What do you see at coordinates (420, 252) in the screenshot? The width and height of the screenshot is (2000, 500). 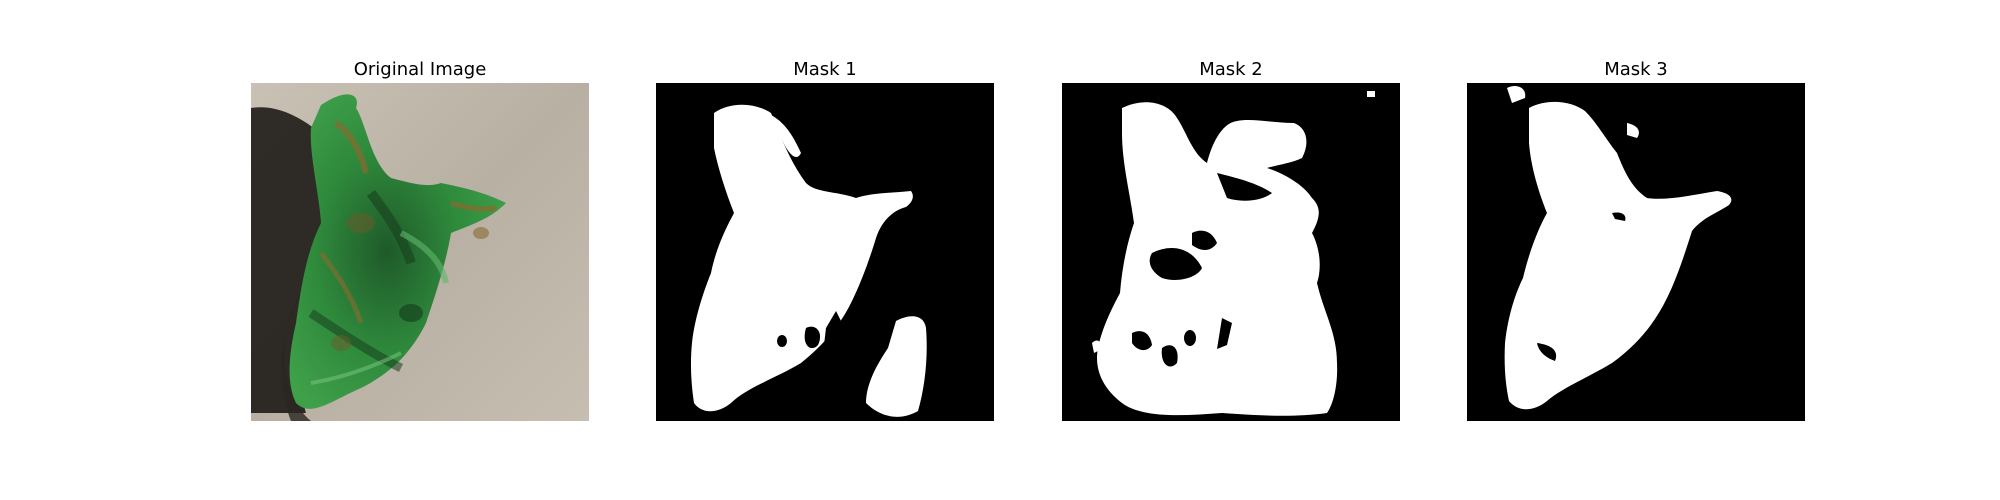 I see `original-leaf-image` at bounding box center [420, 252].